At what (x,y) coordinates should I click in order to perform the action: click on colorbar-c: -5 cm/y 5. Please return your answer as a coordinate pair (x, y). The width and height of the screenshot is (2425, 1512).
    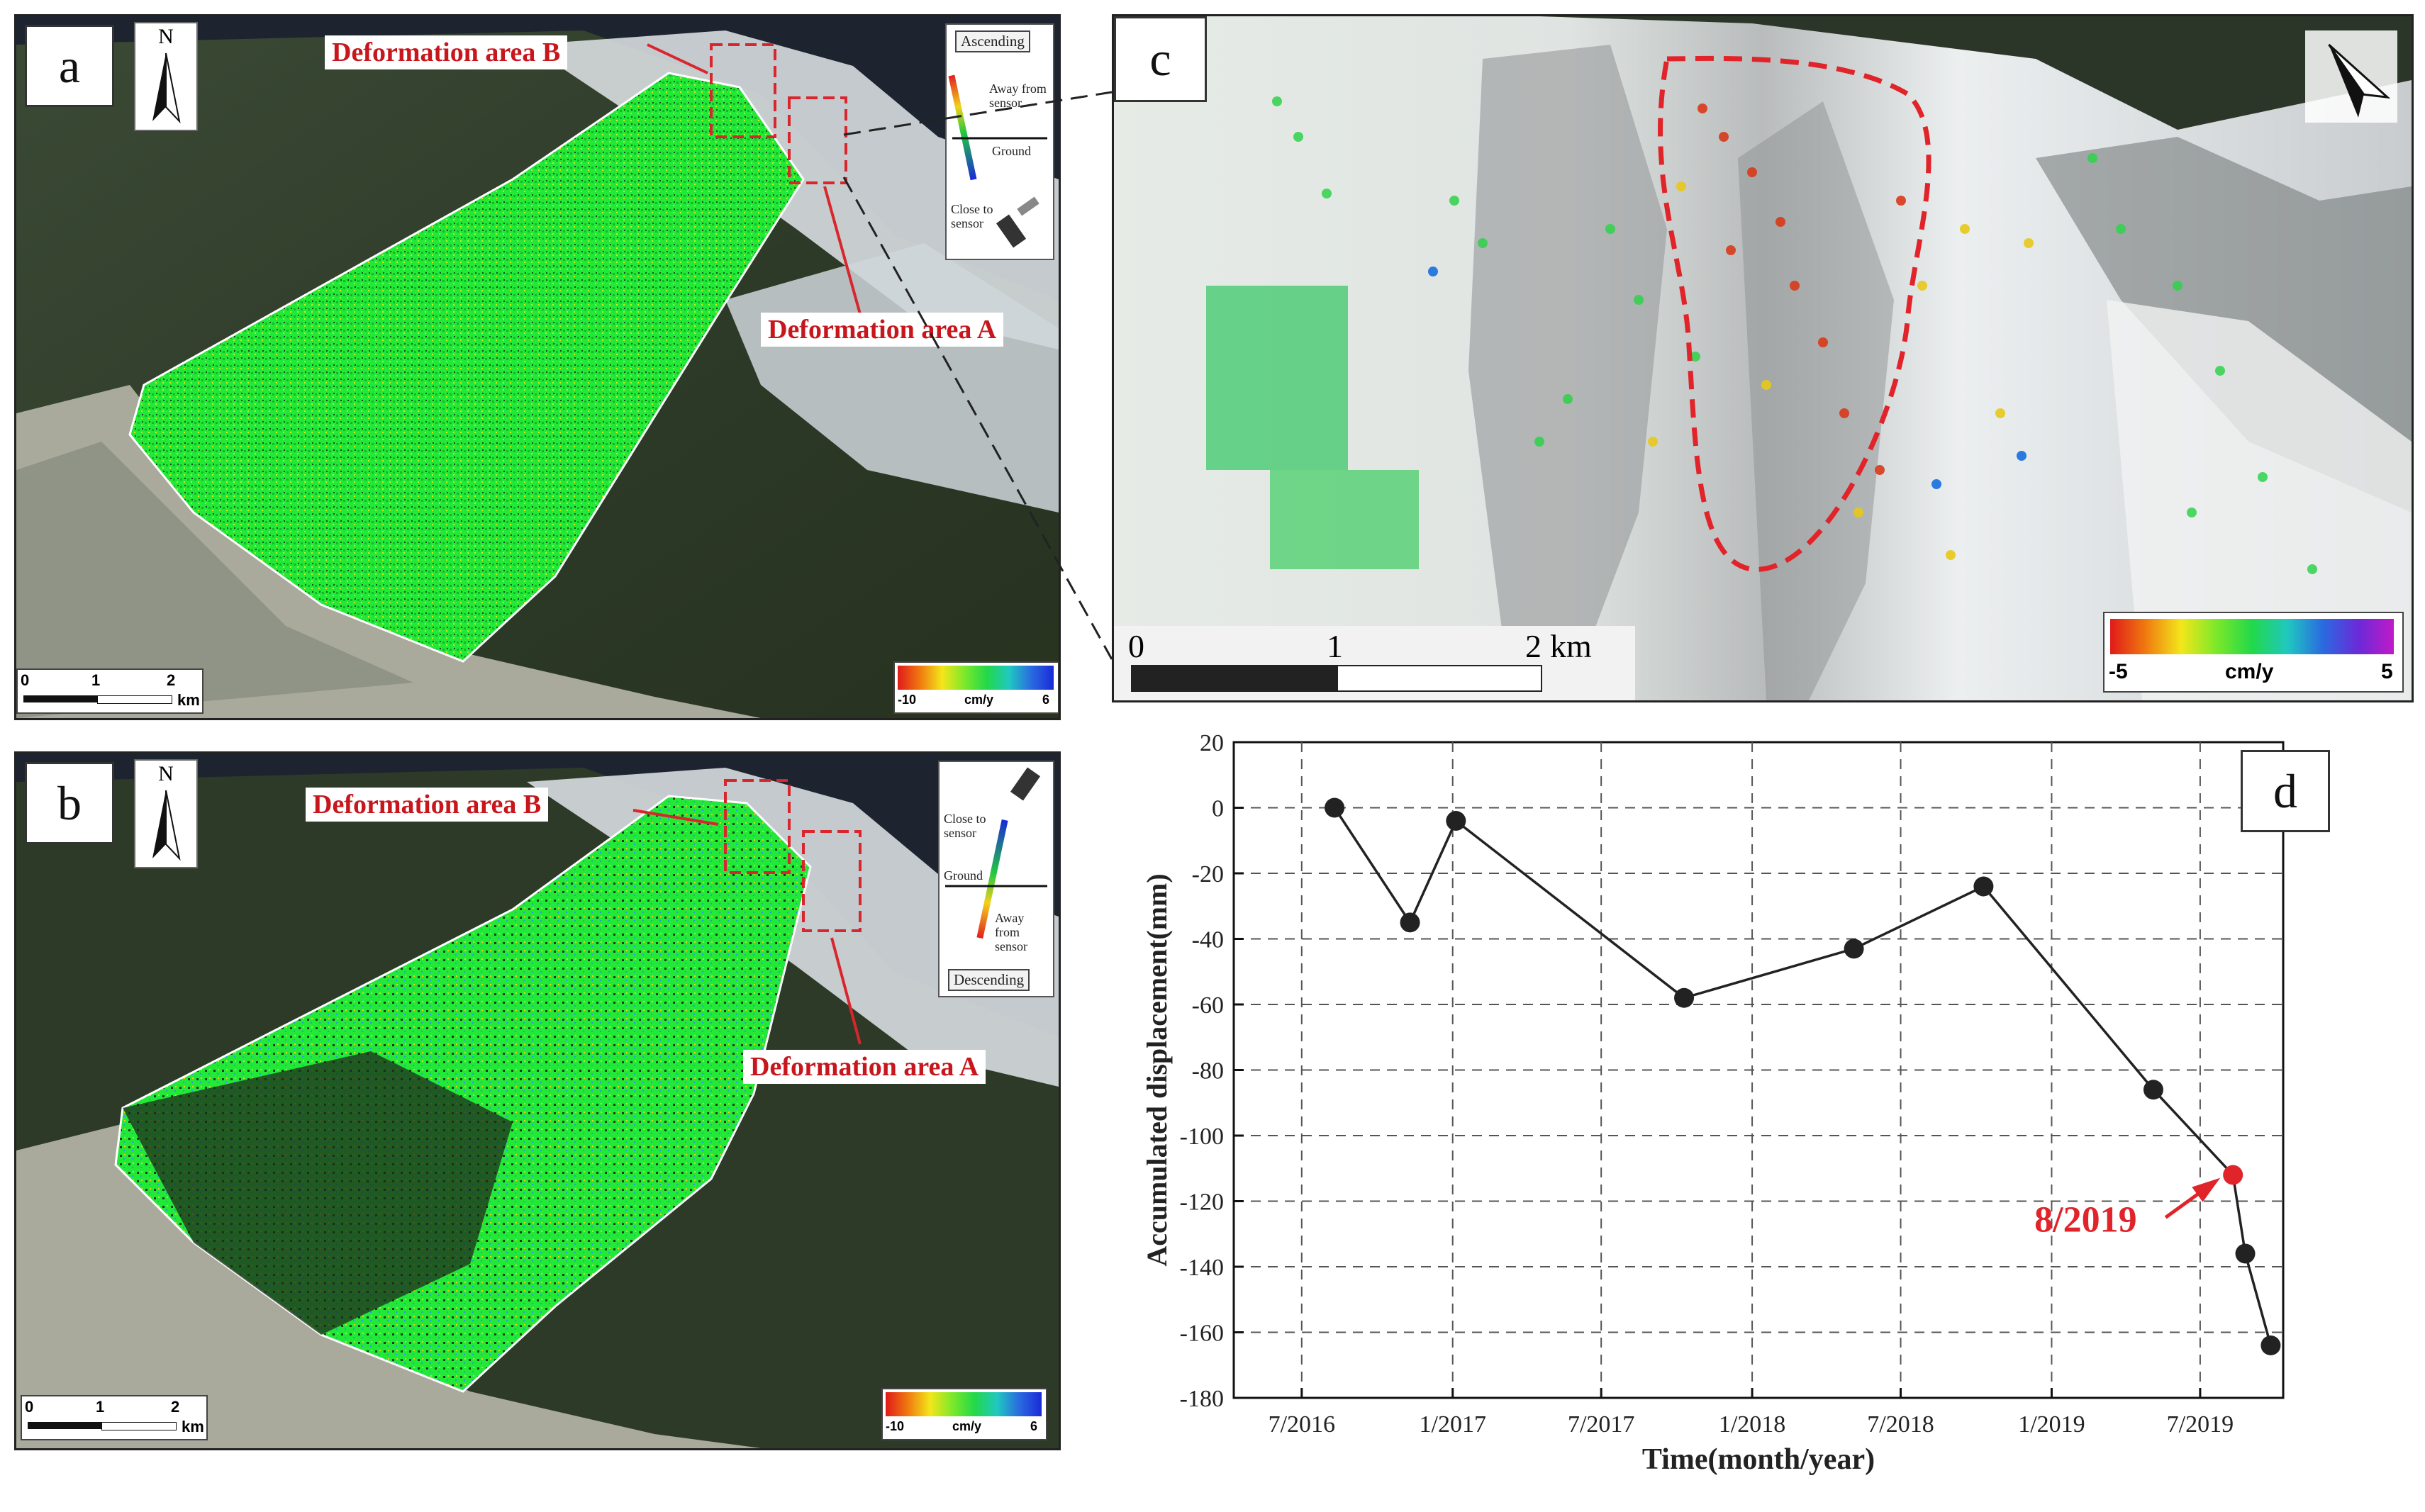
    Looking at the image, I should click on (2253, 652).